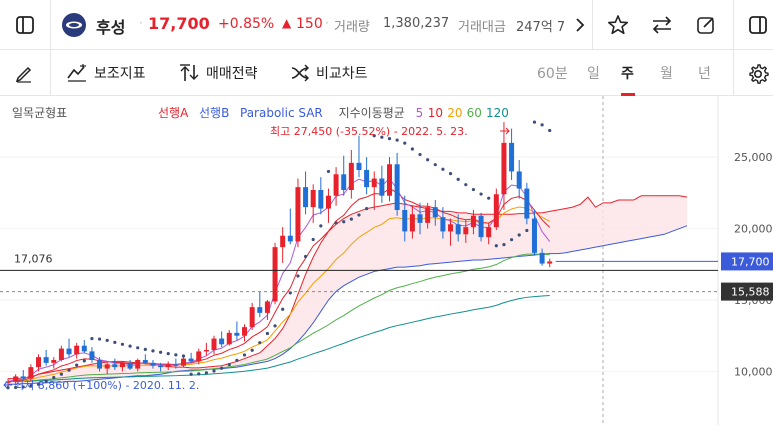 The width and height of the screenshot is (773, 429). Describe the element at coordinates (593, 74) in the screenshot. I see `period-day: 일` at that location.